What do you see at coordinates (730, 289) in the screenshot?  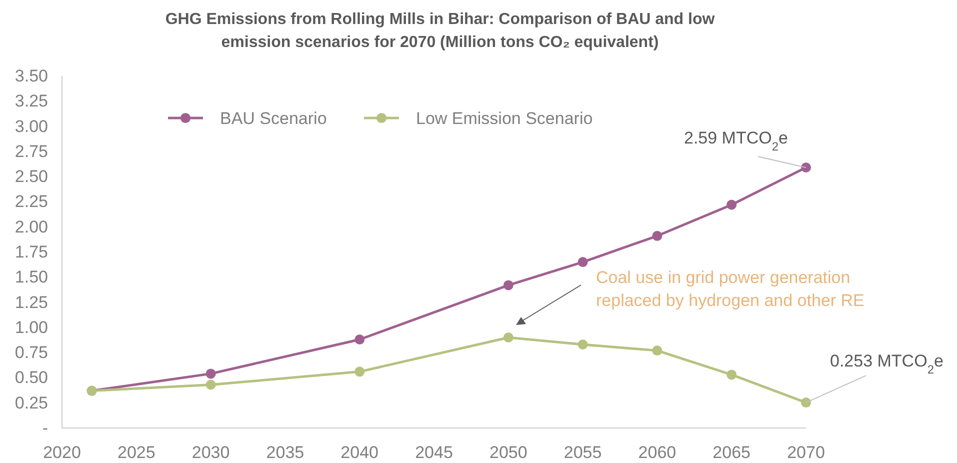 I see `annotation: Coal use in grid power generation replaced by hydrogen and other RE` at bounding box center [730, 289].